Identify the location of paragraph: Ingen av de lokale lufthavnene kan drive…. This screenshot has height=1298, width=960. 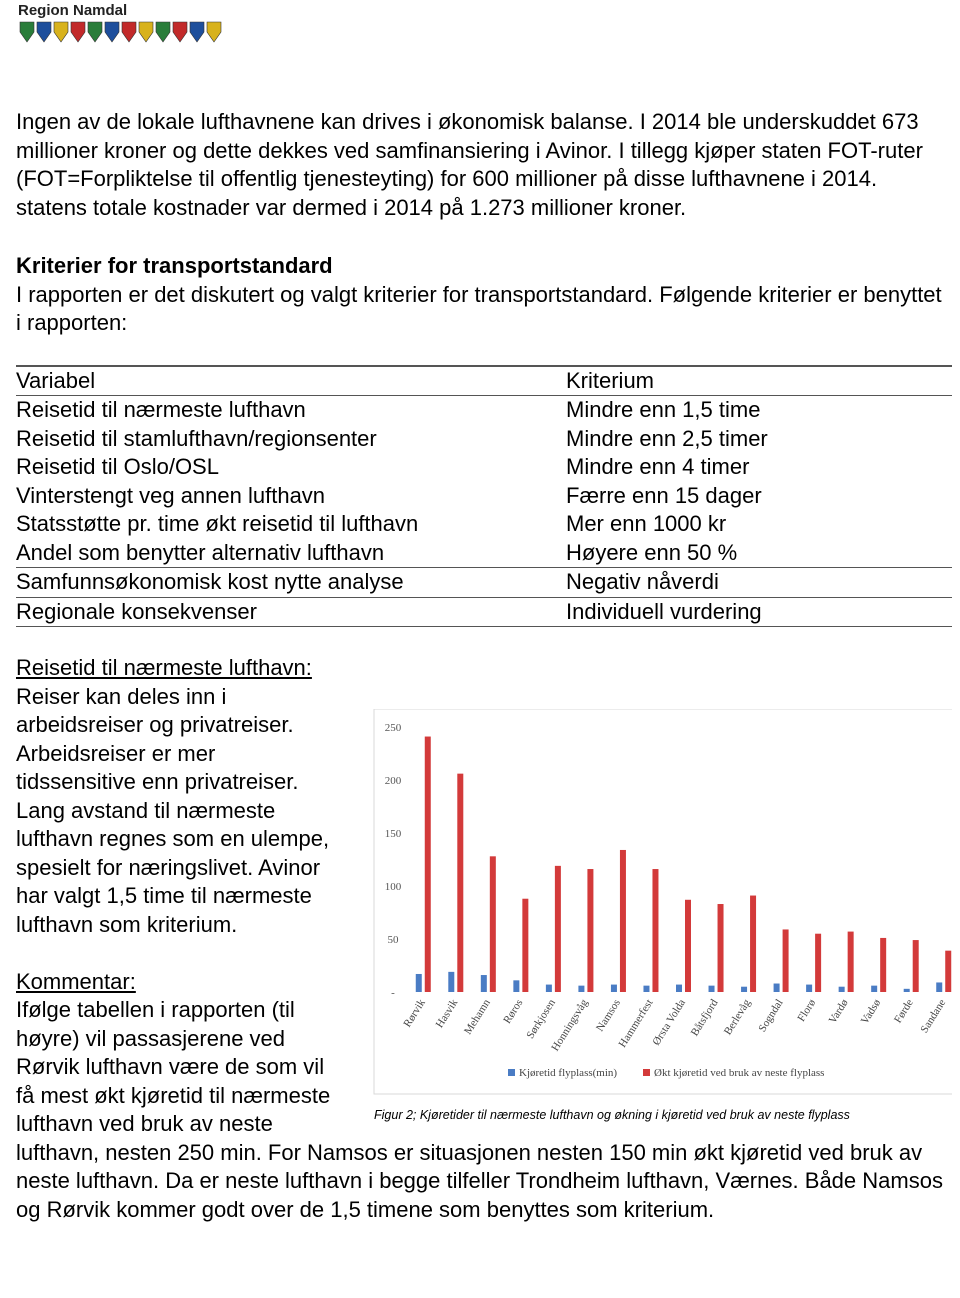
(469, 164).